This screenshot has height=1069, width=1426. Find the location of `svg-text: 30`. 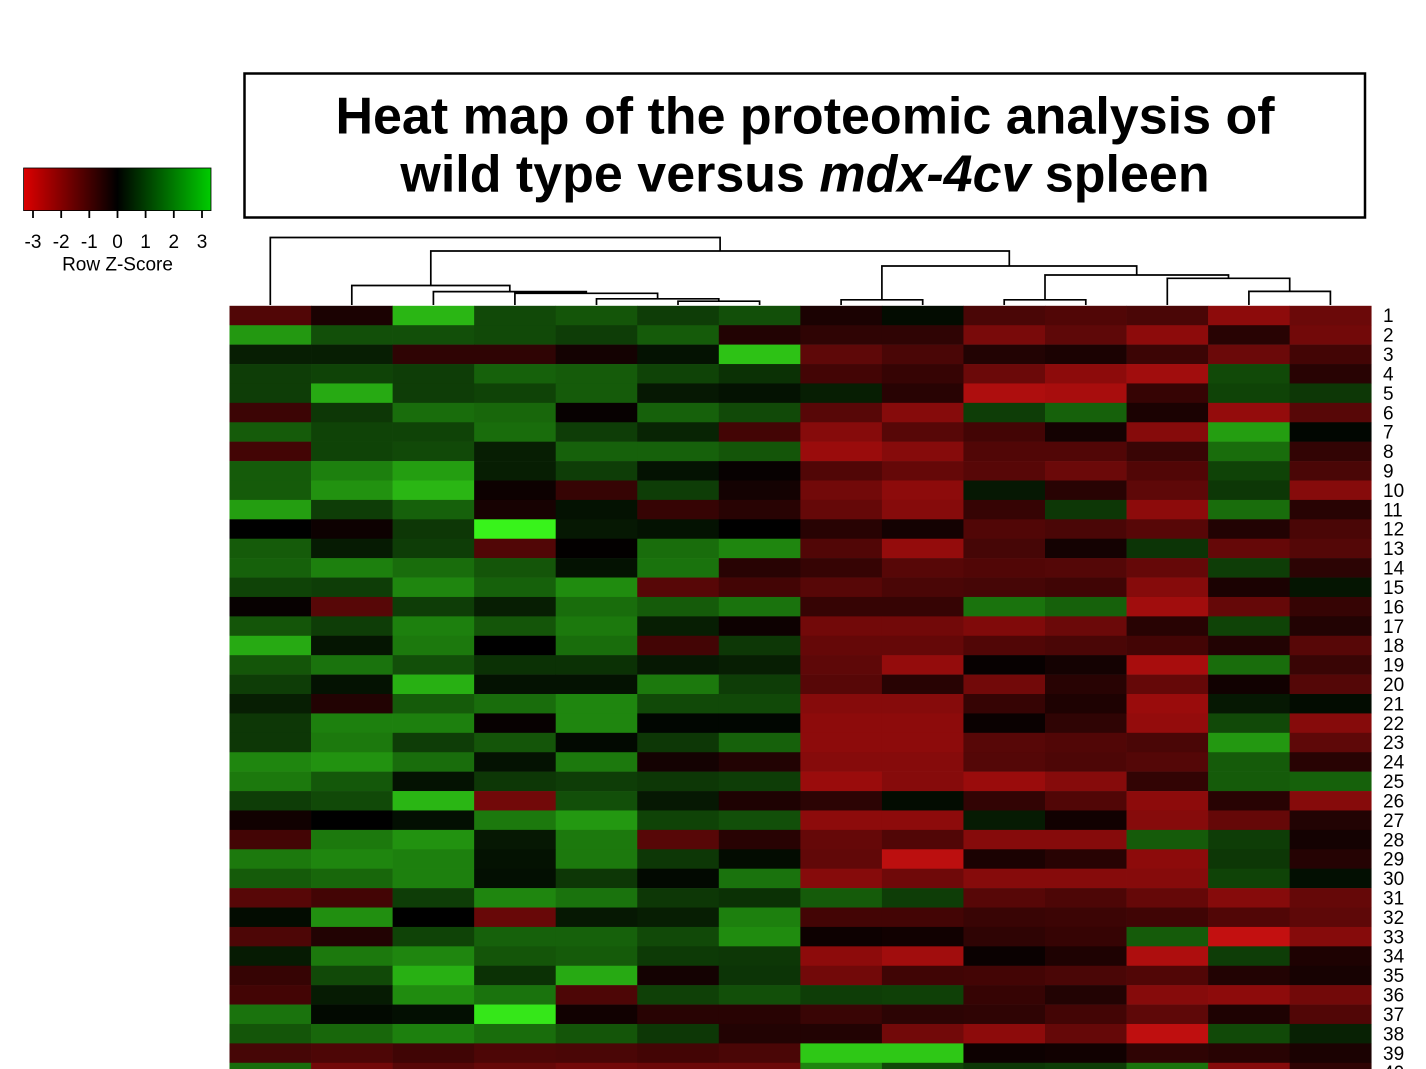

svg-text: 30 is located at coordinates (1393, 879).